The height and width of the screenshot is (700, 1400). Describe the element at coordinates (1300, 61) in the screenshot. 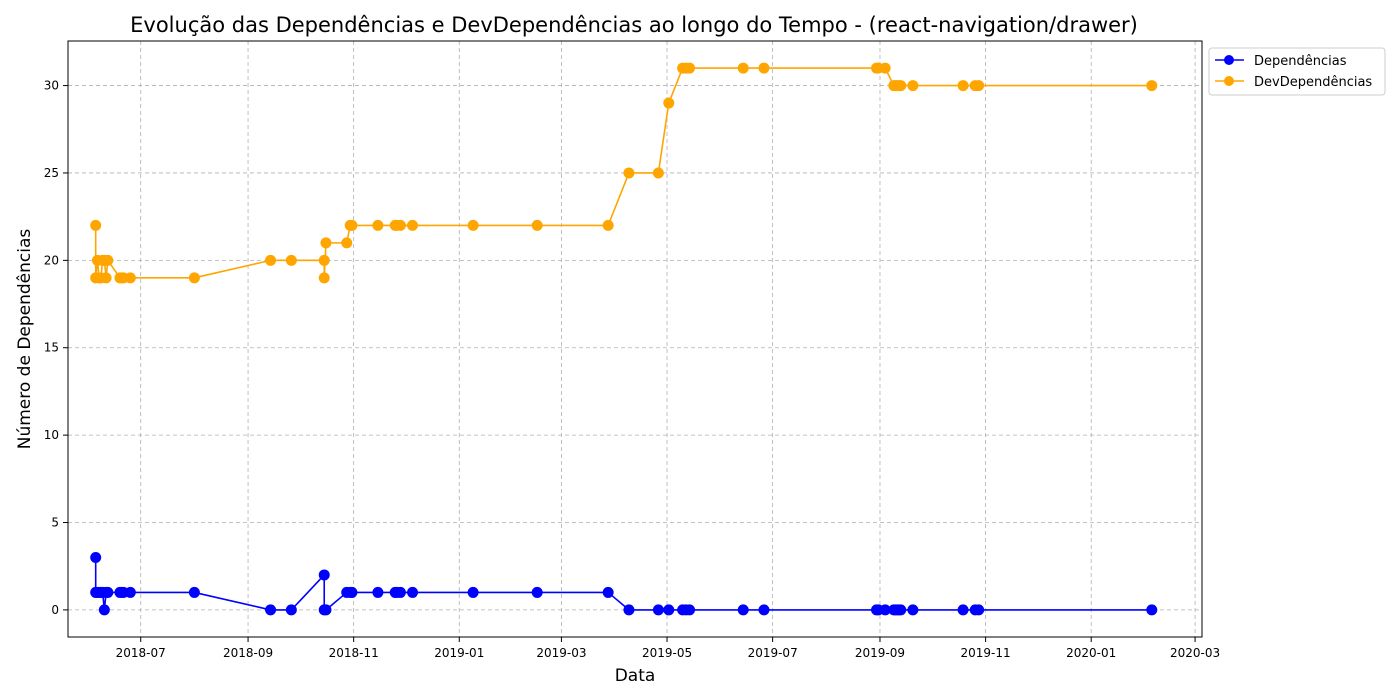

I see `legend-label-dependencias: Dependências` at that location.